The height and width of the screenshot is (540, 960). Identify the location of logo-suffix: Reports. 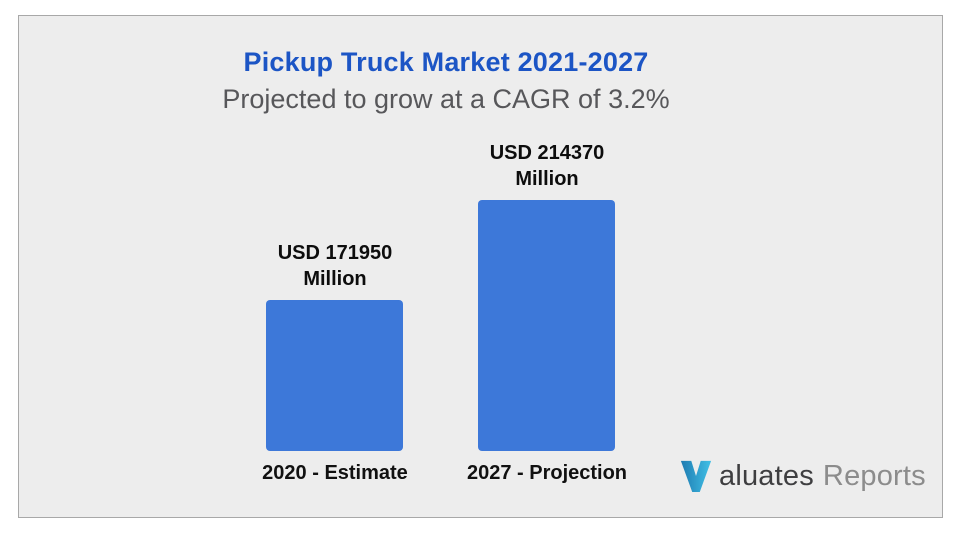
(874, 475).